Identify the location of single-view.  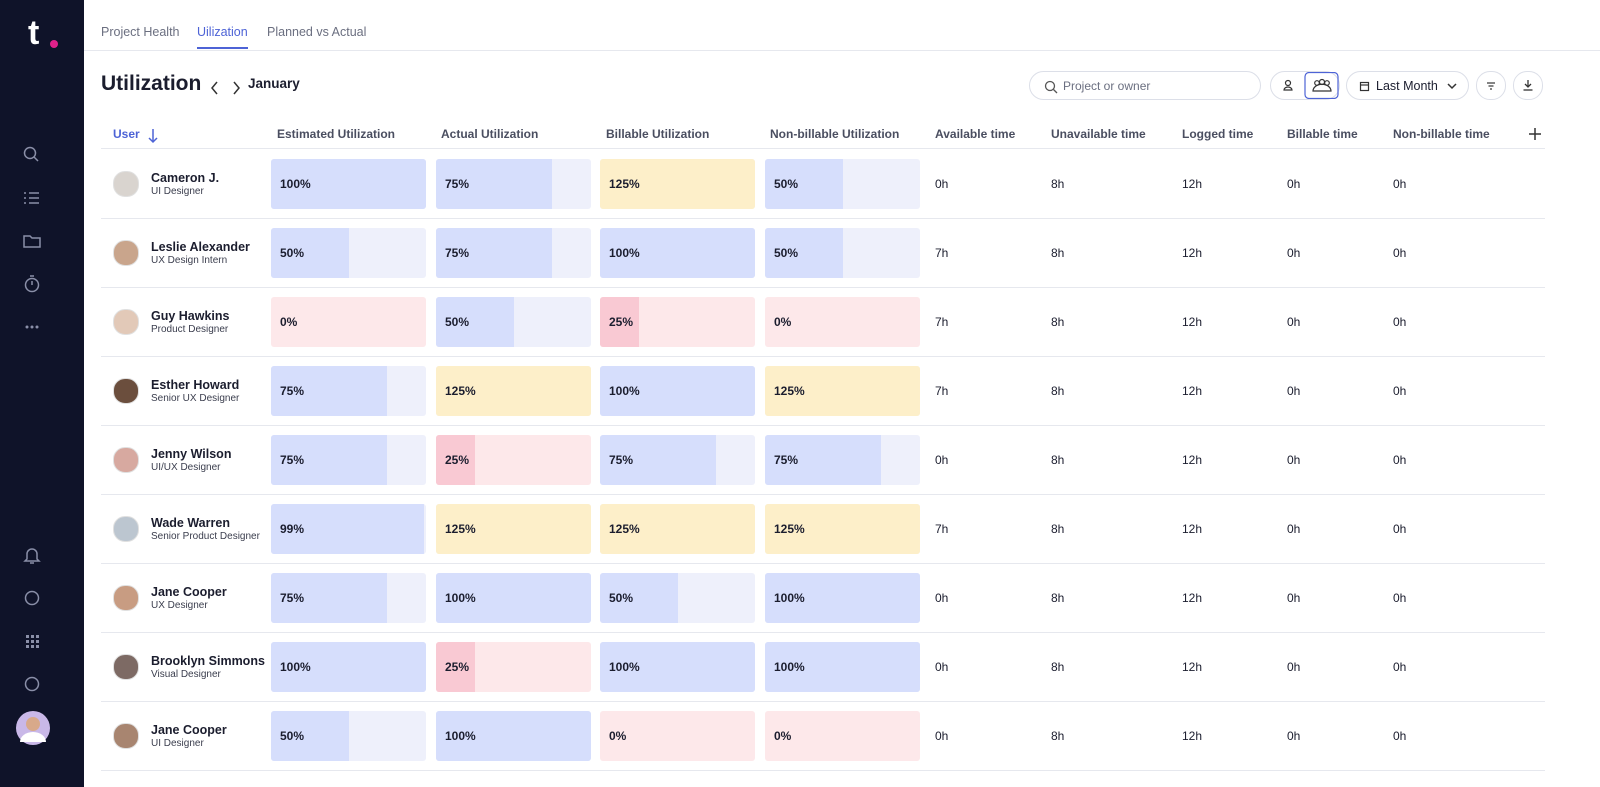
(1288, 85).